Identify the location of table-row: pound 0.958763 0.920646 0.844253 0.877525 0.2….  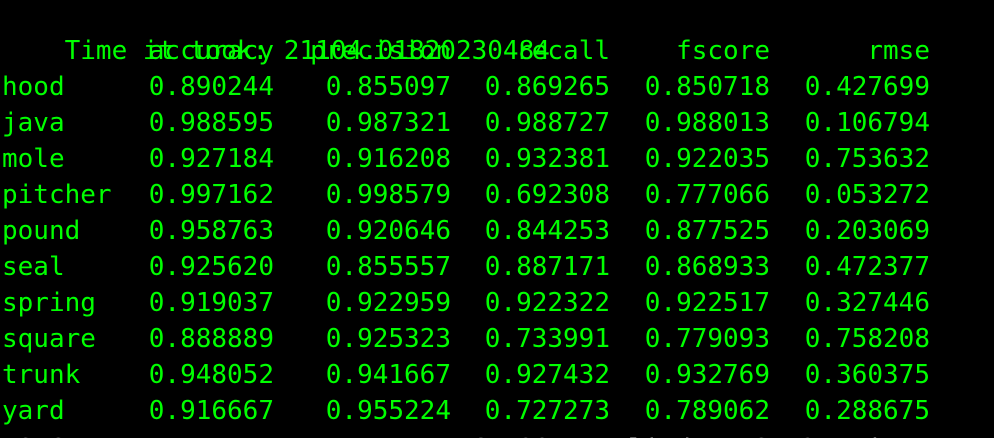
(492, 231).